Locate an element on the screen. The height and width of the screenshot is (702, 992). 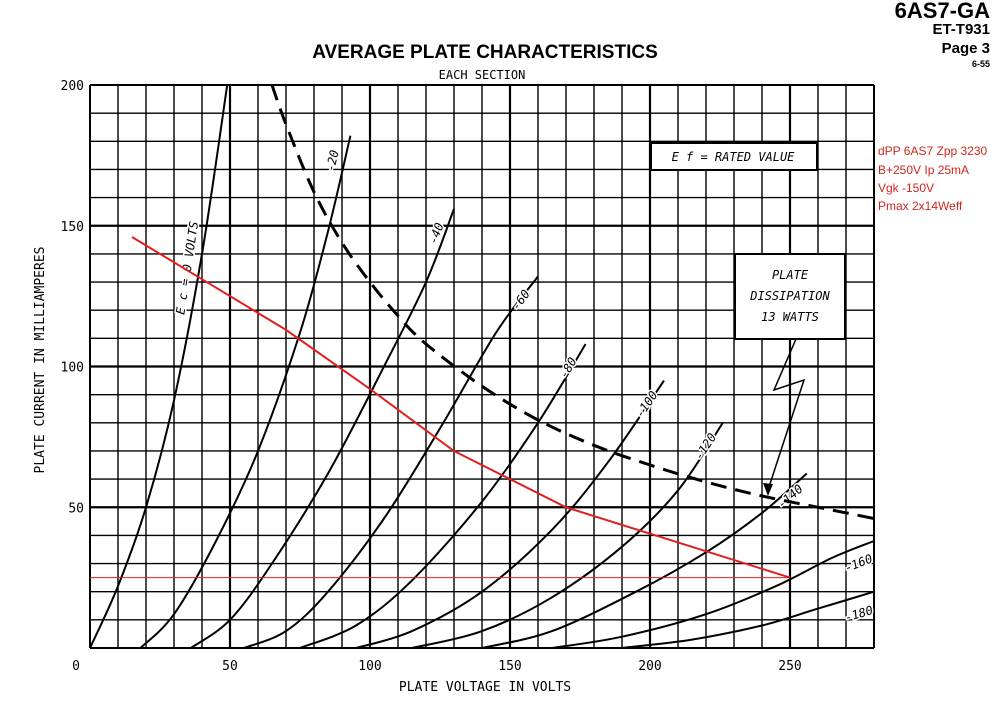
document-code: ET-T931 is located at coordinates (961, 29).